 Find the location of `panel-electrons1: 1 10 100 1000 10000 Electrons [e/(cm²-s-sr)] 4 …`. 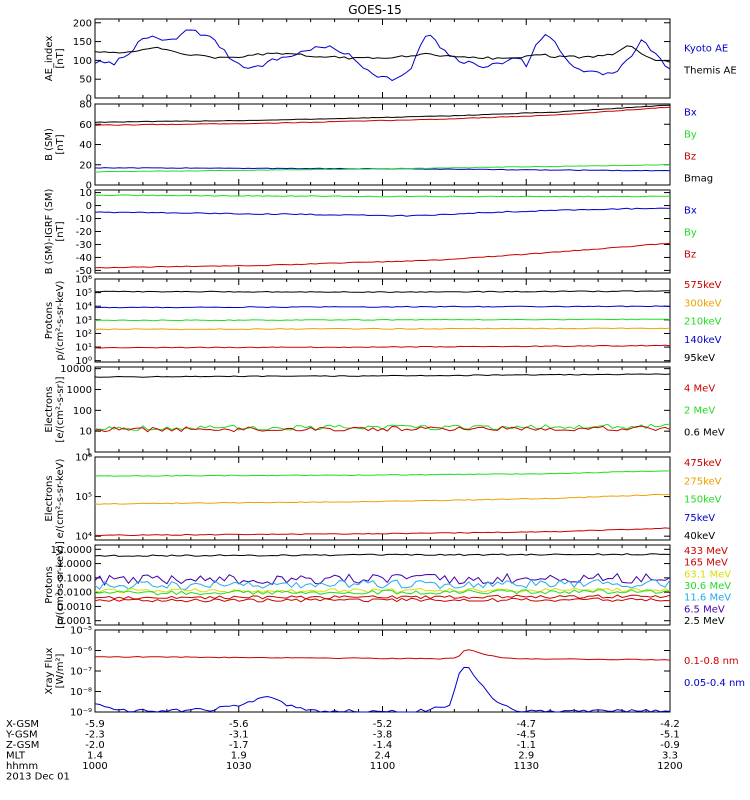

panel-electrons1: 1 10 100 1000 10000 Electrons [e/(cm²-s-sr)] 4 … is located at coordinates (384, 411).